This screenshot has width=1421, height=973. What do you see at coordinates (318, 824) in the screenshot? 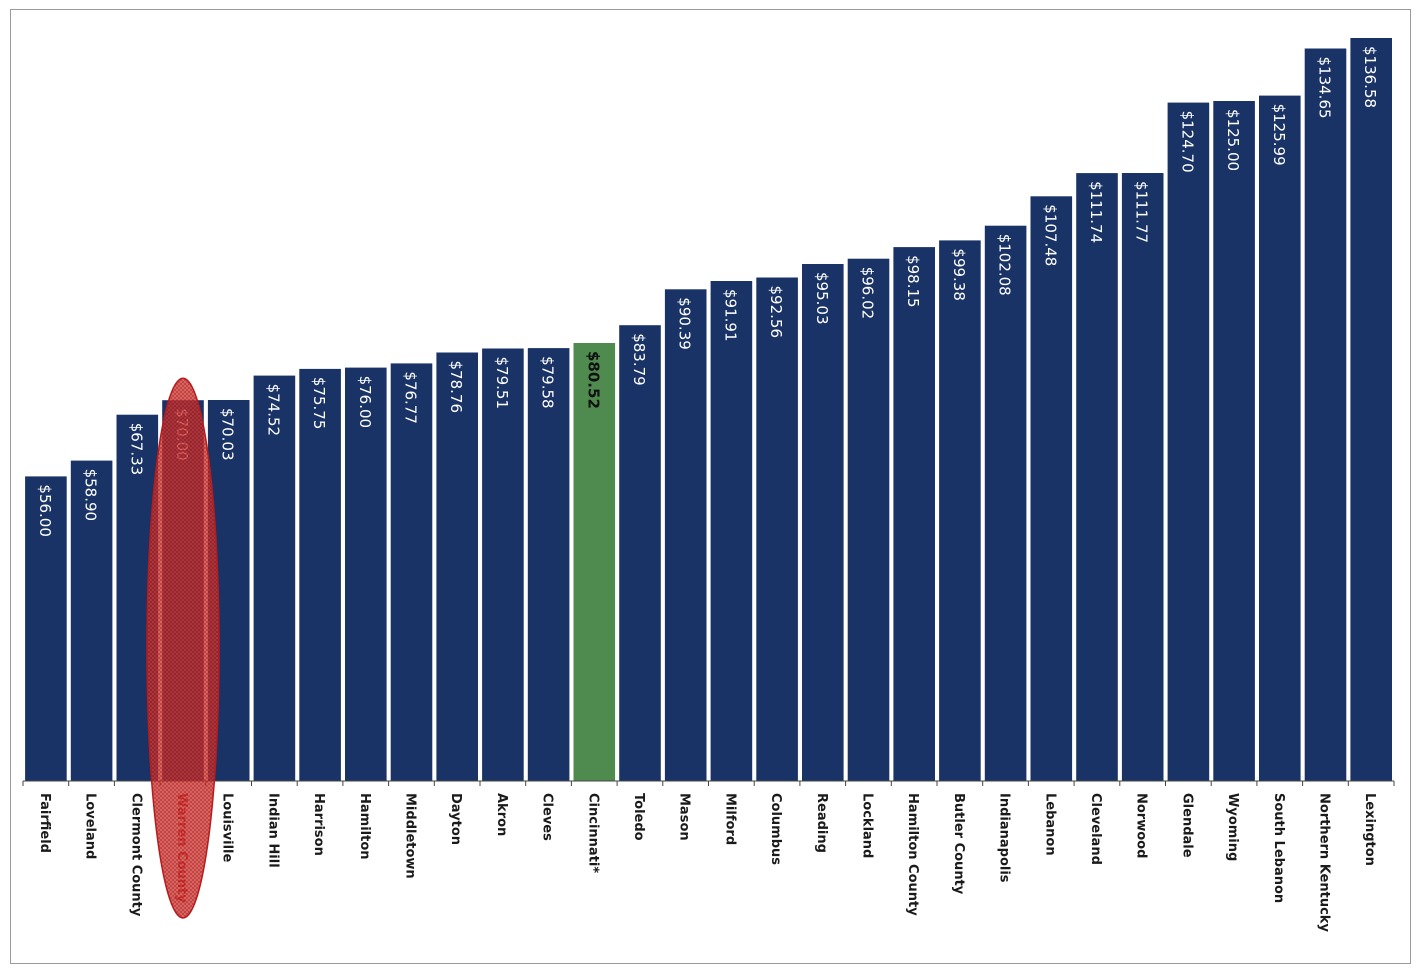
I see `category-label-6: Harrison` at bounding box center [318, 824].